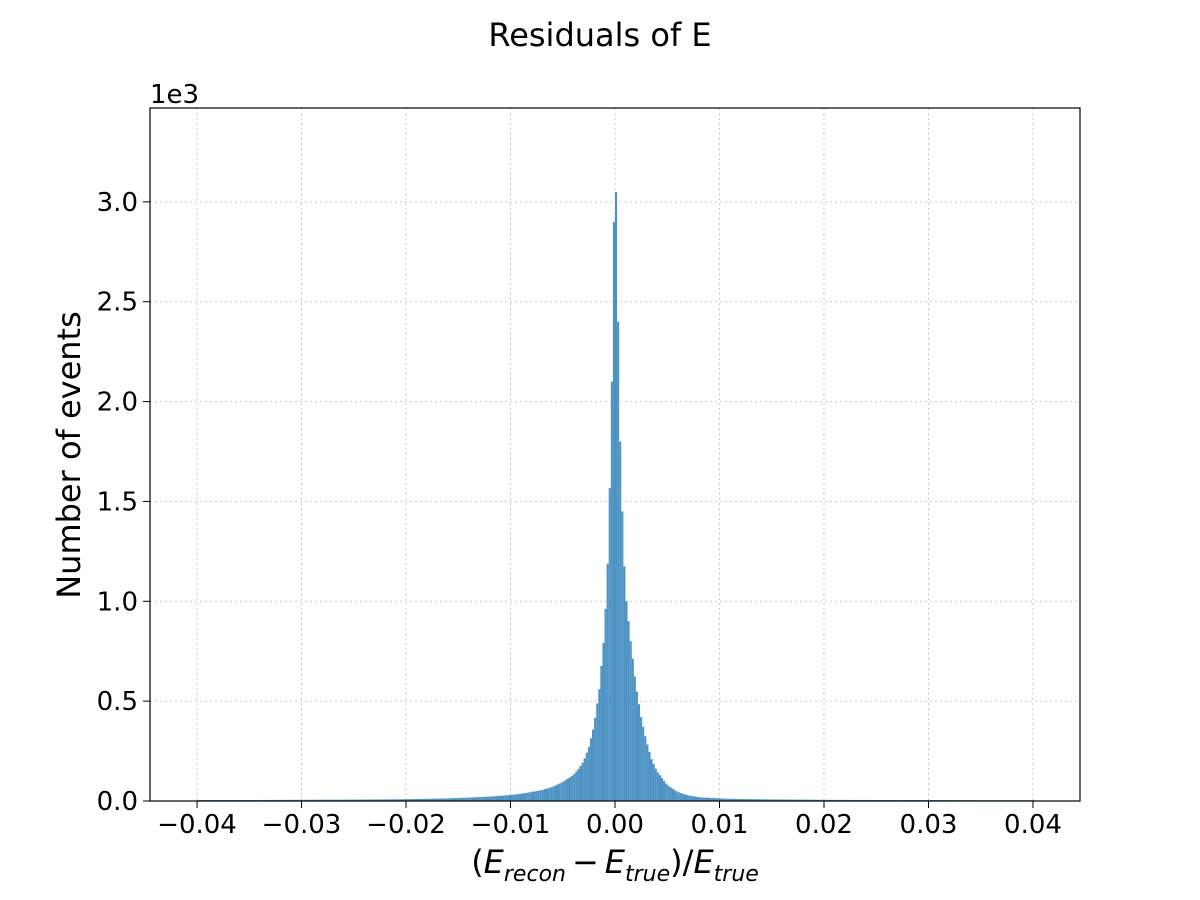 The height and width of the screenshot is (900, 1200). I want to click on x-axis-title-slash: /, so click(688, 862).